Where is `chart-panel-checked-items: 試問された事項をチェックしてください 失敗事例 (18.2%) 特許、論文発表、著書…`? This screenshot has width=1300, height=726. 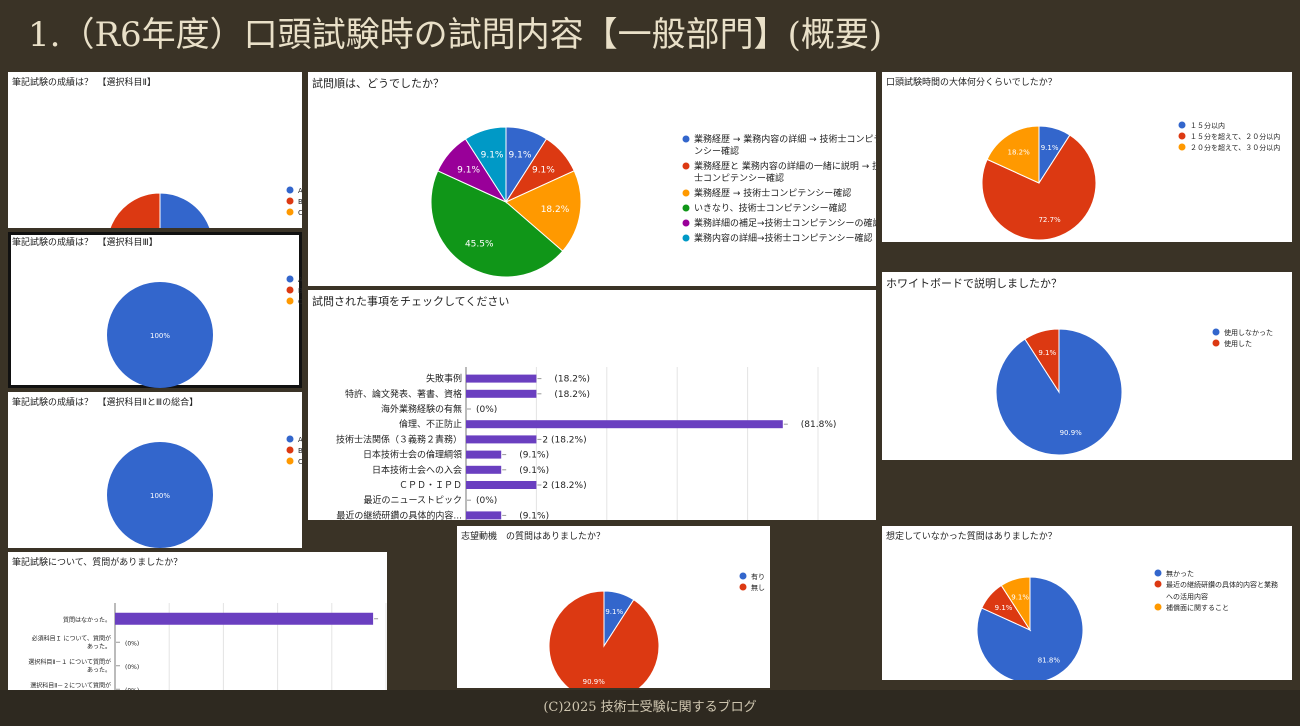 chart-panel-checked-items: 試問された事項をチェックしてください 失敗事例 (18.2%) 特許、論文発表、著書… is located at coordinates (592, 405).